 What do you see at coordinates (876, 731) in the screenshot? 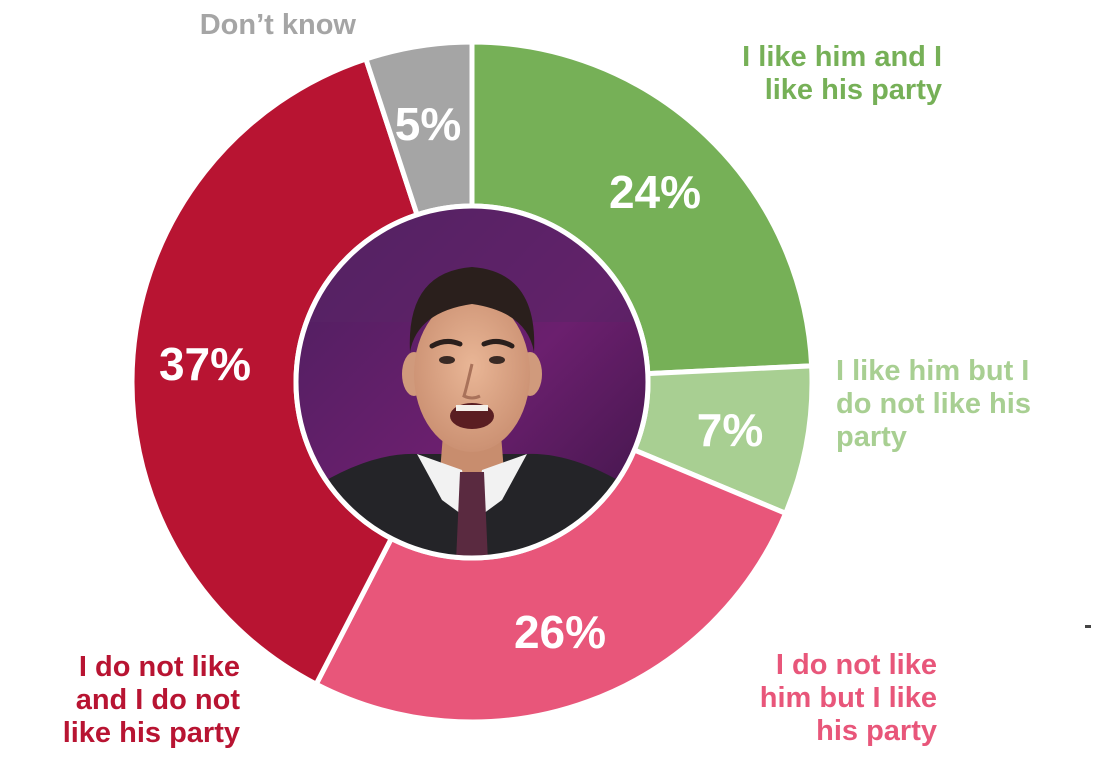
I see `category-label-line: his party` at bounding box center [876, 731].